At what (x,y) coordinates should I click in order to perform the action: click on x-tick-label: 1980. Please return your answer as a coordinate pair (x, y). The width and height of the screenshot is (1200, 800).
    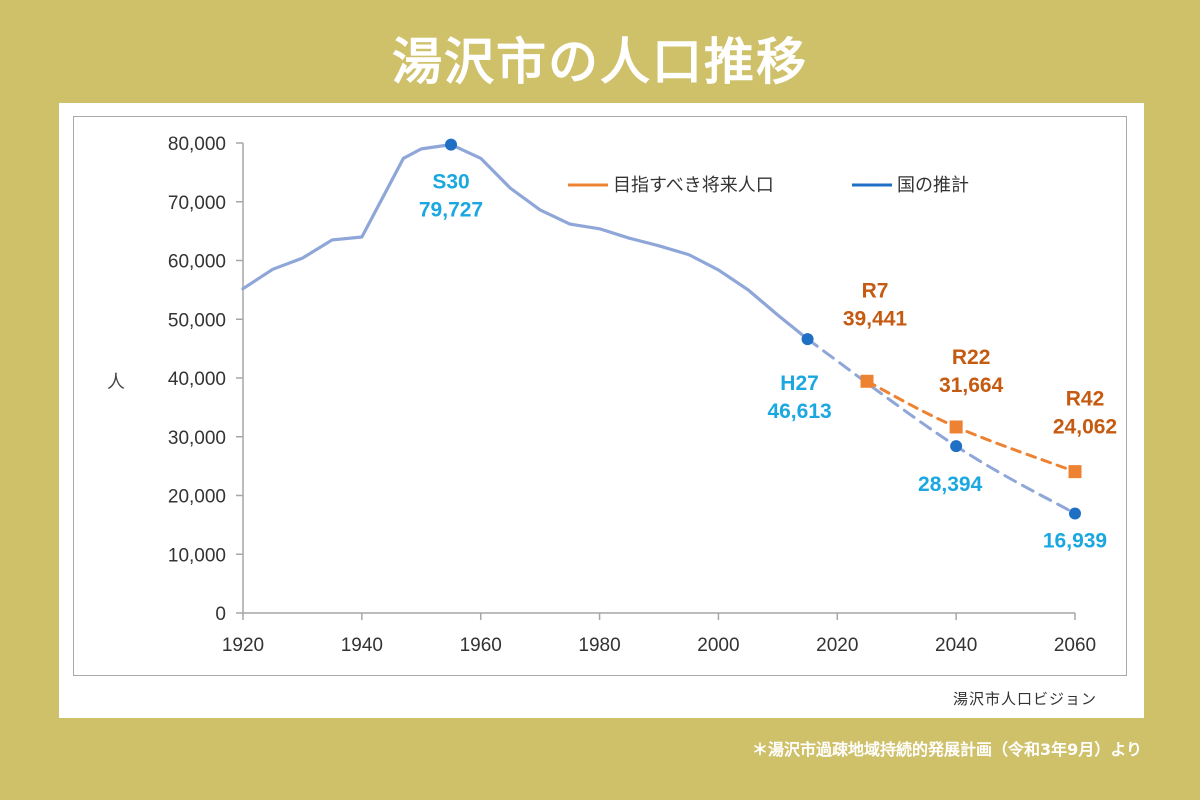
    Looking at the image, I should click on (599, 645).